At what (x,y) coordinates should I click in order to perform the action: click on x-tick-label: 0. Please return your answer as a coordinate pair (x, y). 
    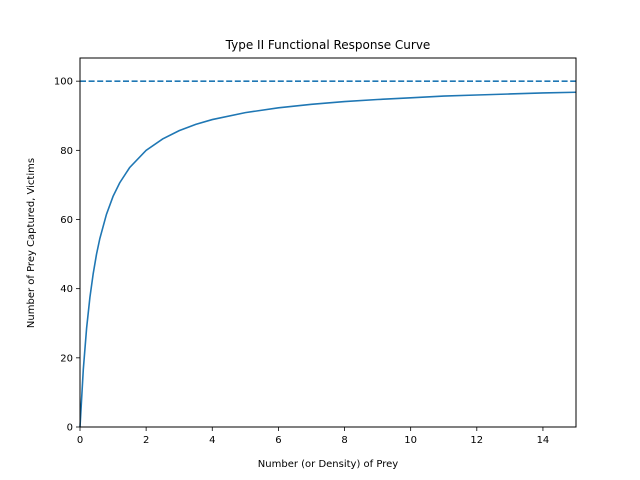
    Looking at the image, I should click on (80, 440).